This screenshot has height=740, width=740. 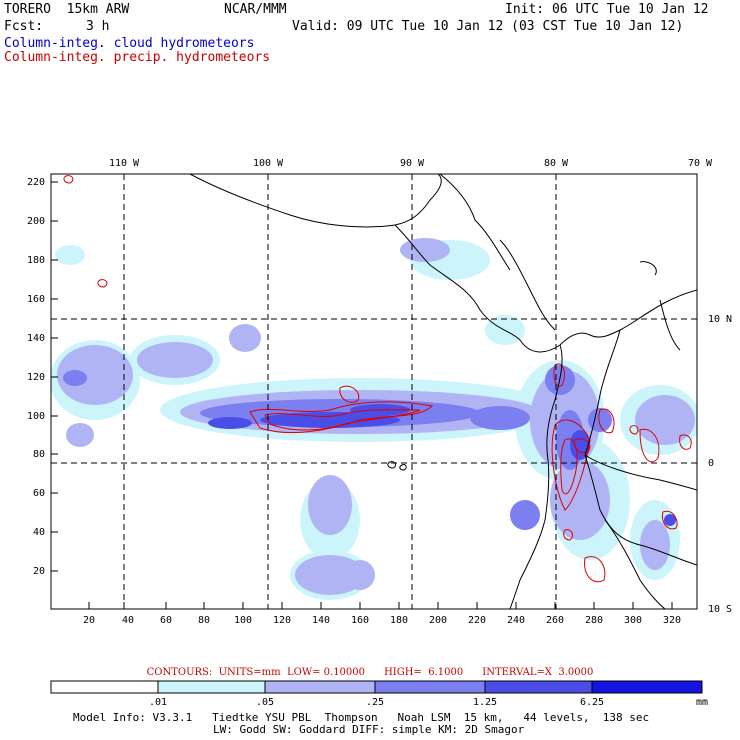 I want to click on y-tick-label: 20, so click(x=39, y=571).